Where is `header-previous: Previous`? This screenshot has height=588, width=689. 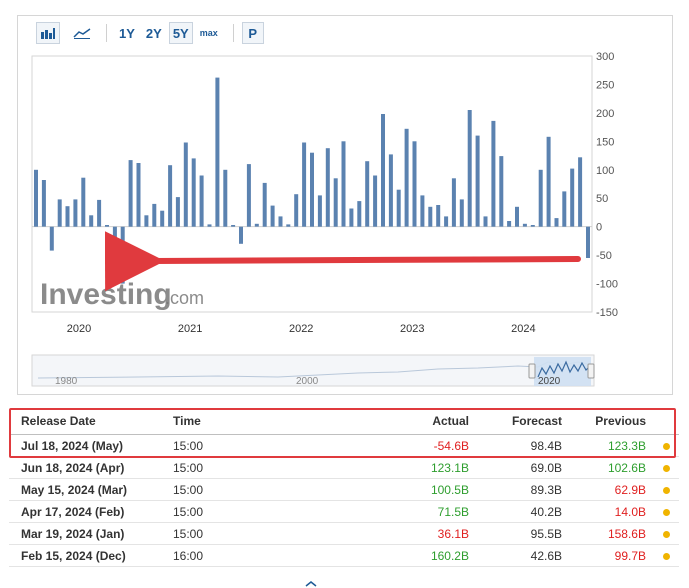
header-previous: Previous is located at coordinates (620, 421).